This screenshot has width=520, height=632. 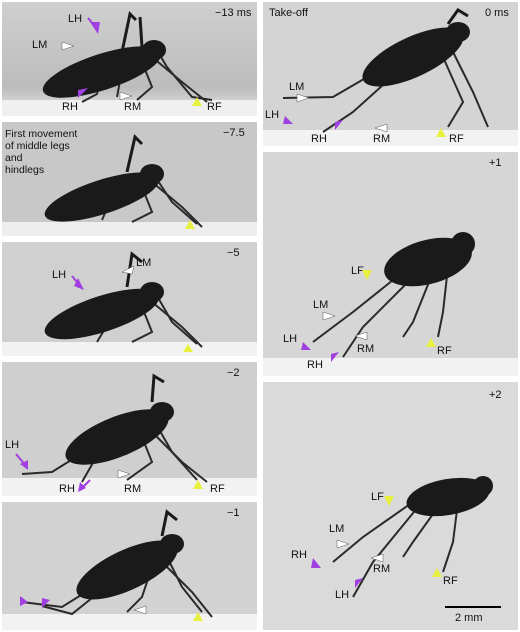 What do you see at coordinates (288, 13) in the screenshot?
I see `panel-title: Take-off` at bounding box center [288, 13].